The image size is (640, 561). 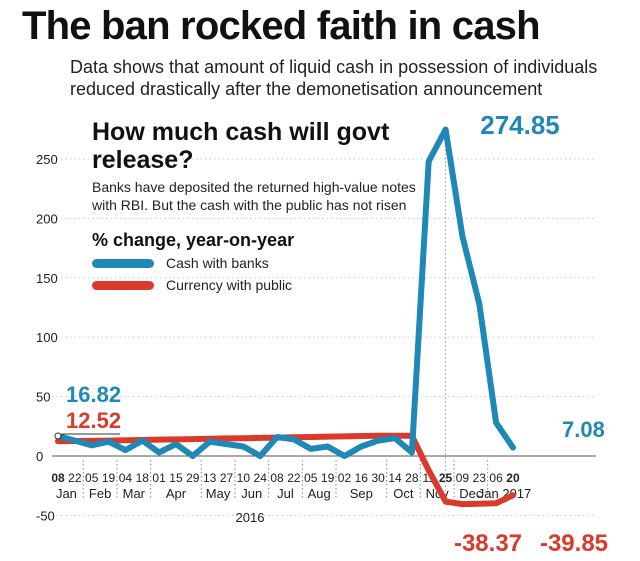 What do you see at coordinates (193, 240) in the screenshot?
I see `legend-title: % change, year-on-year` at bounding box center [193, 240].